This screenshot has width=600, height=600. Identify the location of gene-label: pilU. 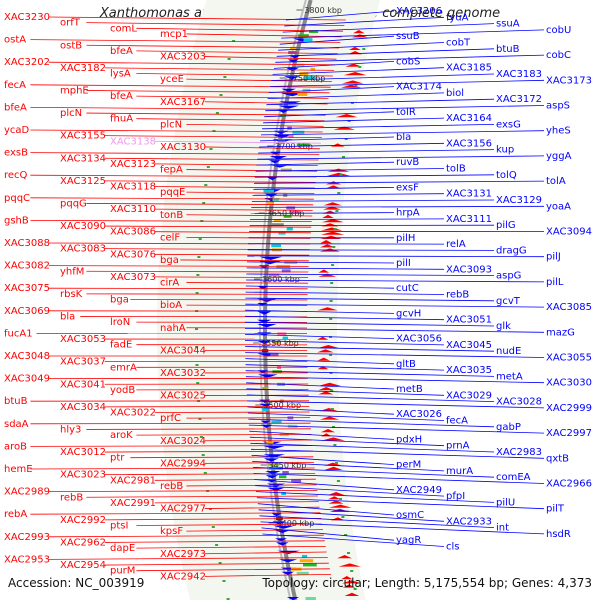
(505, 502).